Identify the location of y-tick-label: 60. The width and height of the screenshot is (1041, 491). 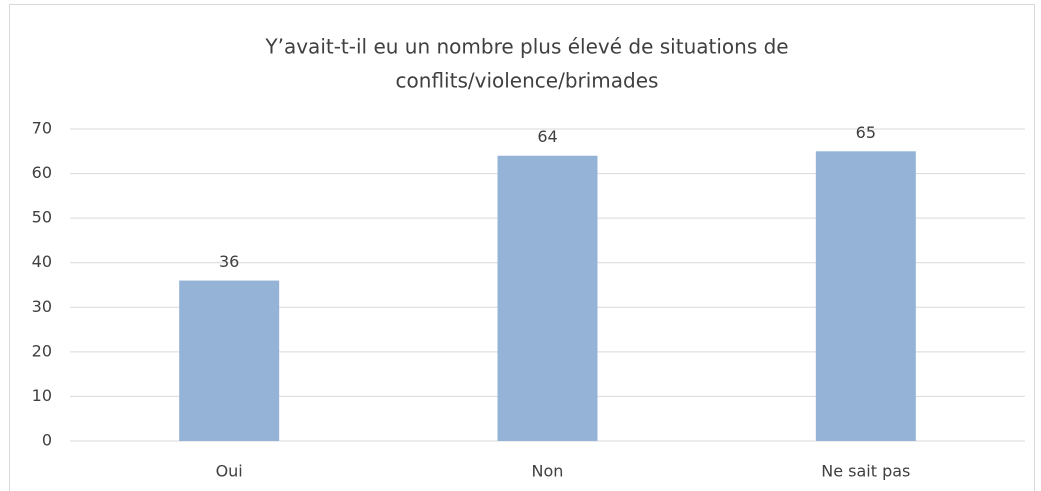
(42, 172).